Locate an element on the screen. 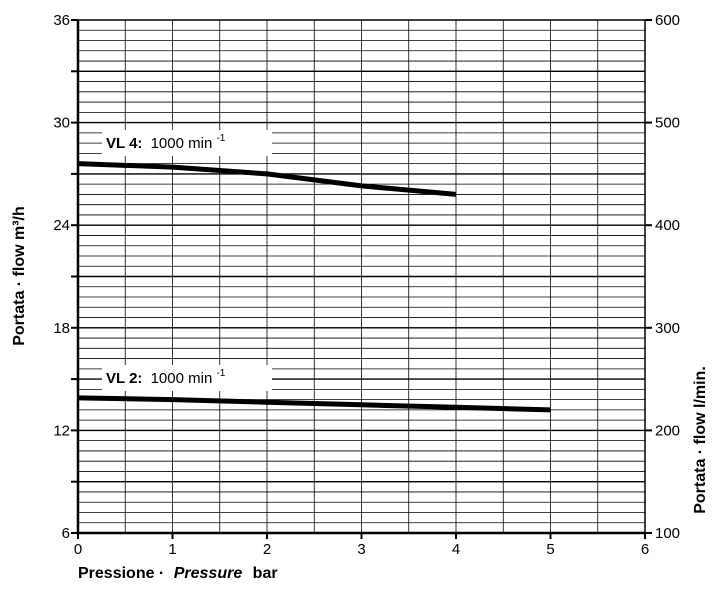  y-axis-title-right: Portata · flow l/min. is located at coordinates (700, 440).